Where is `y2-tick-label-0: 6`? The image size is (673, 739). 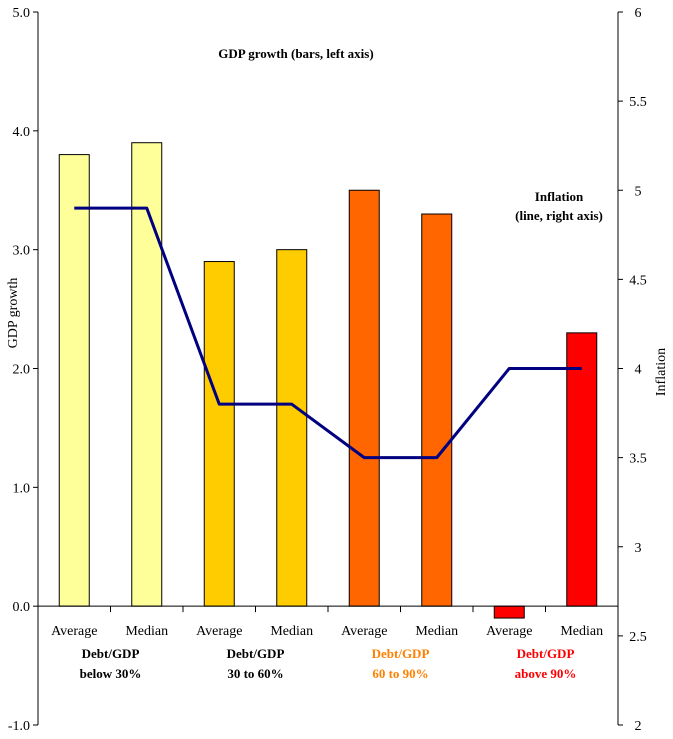 y2-tick-label-0: 6 is located at coordinates (638, 13).